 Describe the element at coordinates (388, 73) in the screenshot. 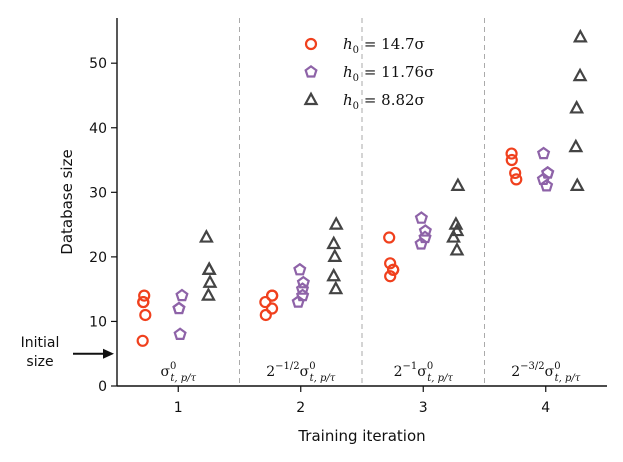

I see `legend-label-2: h0 = 11.76σ` at that location.